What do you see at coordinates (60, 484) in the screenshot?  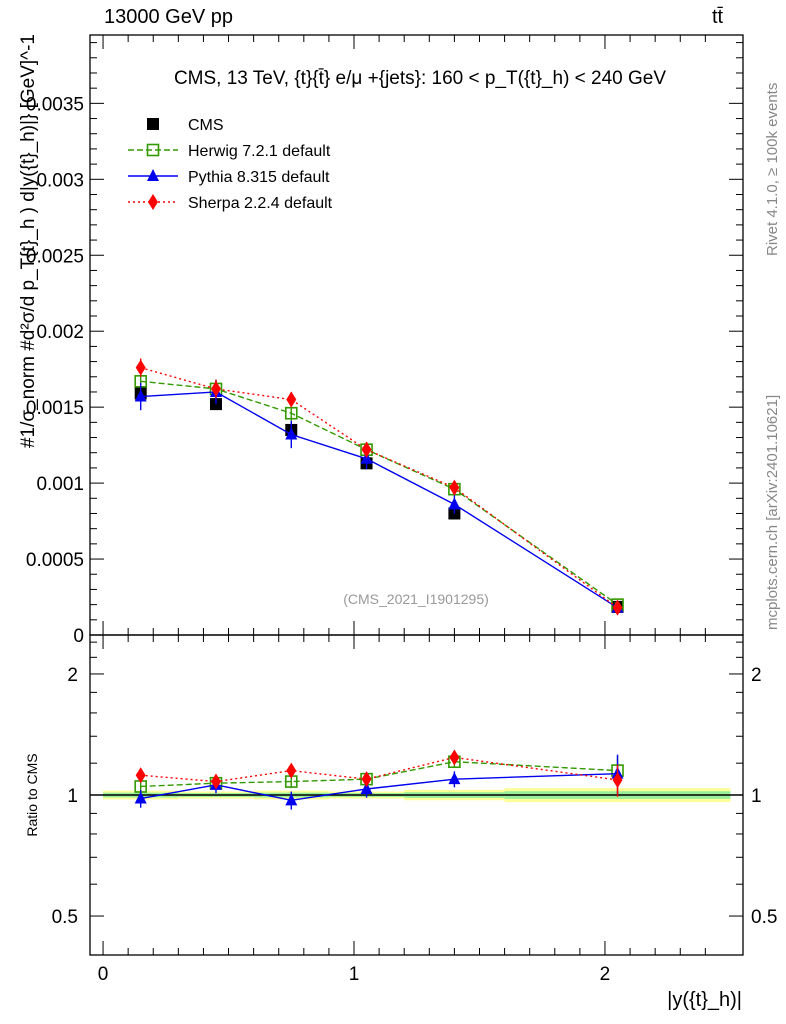 I see `y-tick-label: 0.001` at bounding box center [60, 484].